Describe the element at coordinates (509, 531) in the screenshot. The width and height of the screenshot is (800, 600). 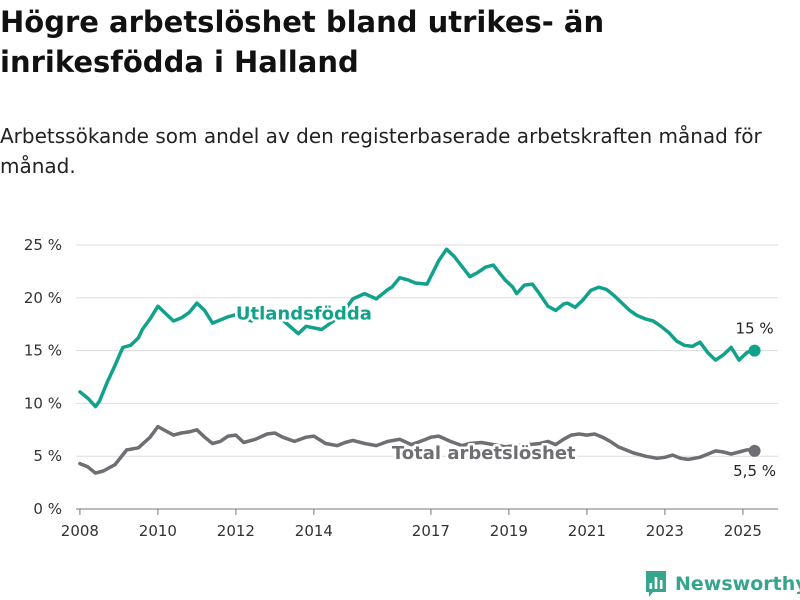
I see `x-tick-label: 2019` at that location.